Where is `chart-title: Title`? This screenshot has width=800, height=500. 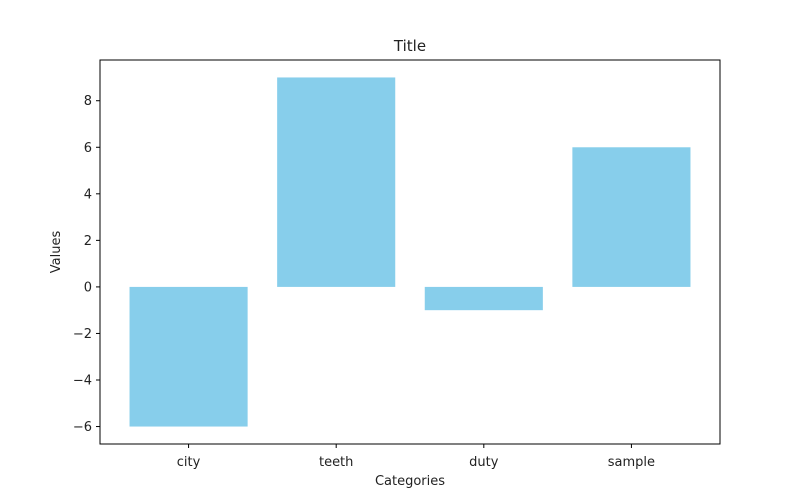
chart-title: Title is located at coordinates (409, 46).